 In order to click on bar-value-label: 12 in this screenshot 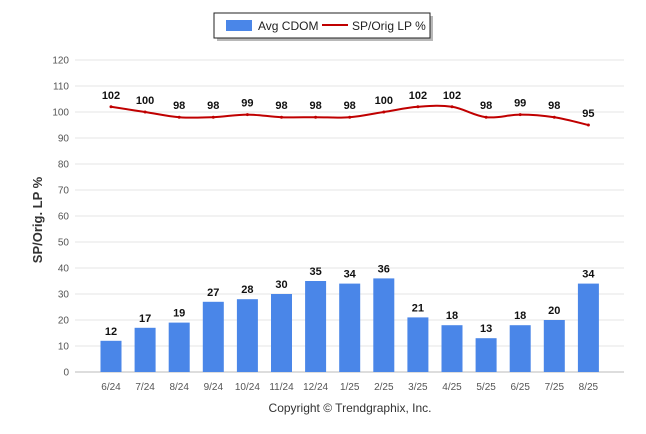, I will do `click(111, 332)`.